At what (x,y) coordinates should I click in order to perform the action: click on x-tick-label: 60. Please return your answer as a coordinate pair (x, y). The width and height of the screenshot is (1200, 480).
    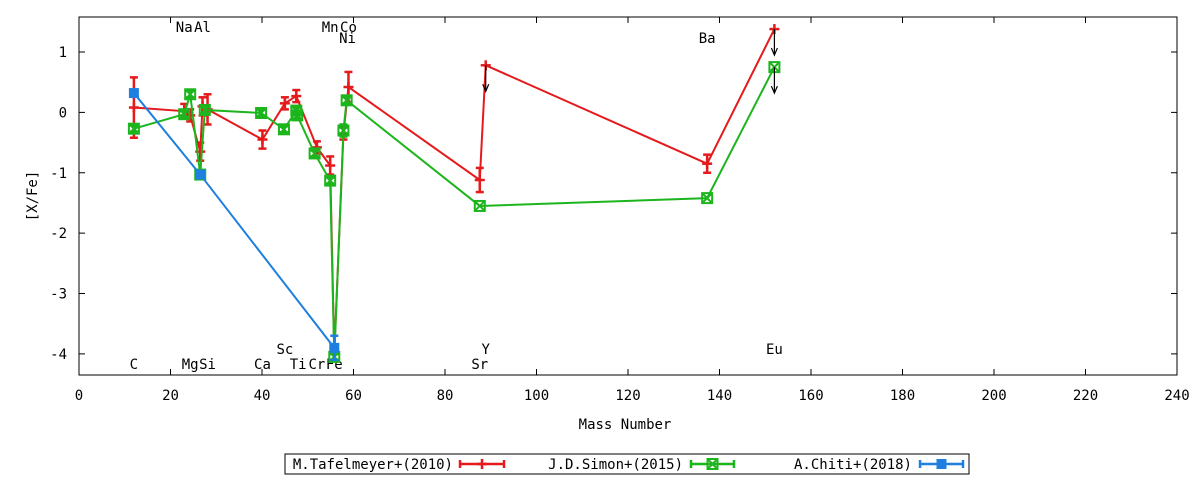
    Looking at the image, I should click on (353, 396).